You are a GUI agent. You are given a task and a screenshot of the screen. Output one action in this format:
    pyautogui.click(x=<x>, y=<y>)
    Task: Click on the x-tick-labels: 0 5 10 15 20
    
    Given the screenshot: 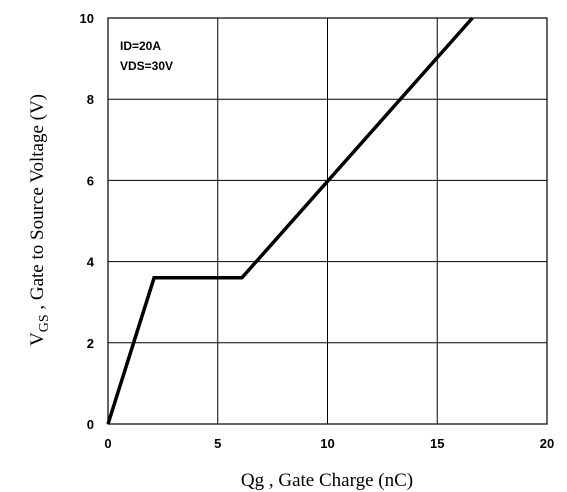 What is the action you would take?
    pyautogui.click(x=329, y=443)
    